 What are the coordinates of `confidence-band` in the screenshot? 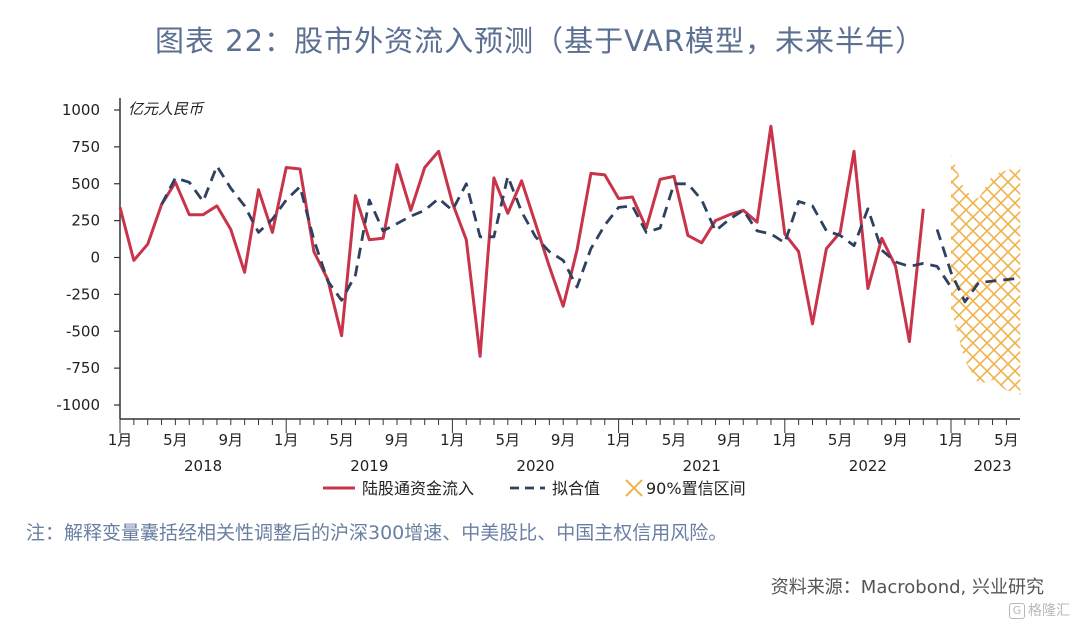 It's located at (986, 274).